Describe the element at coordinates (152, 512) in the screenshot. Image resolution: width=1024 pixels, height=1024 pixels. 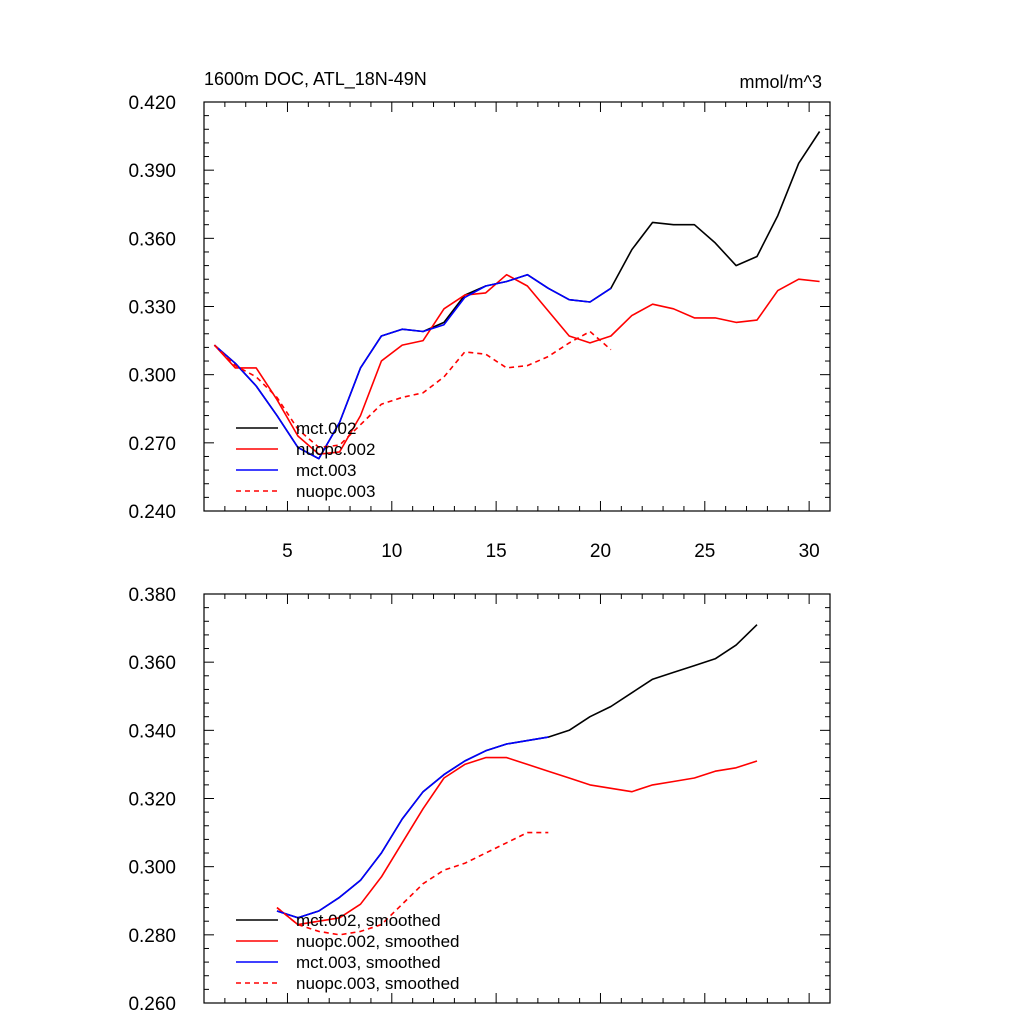
I see `y-tick-label: 0.240` at that location.